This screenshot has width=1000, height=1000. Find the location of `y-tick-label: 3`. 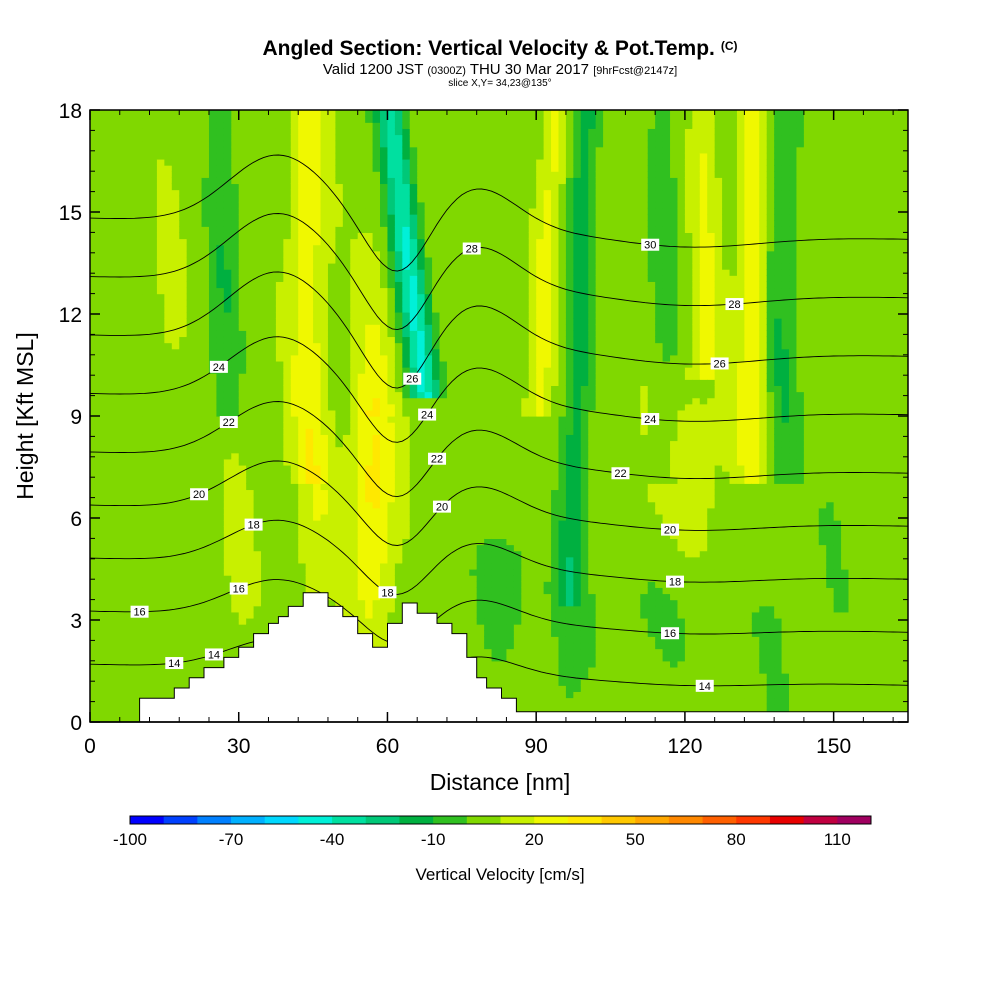

y-tick-label: 3 is located at coordinates (76, 621).